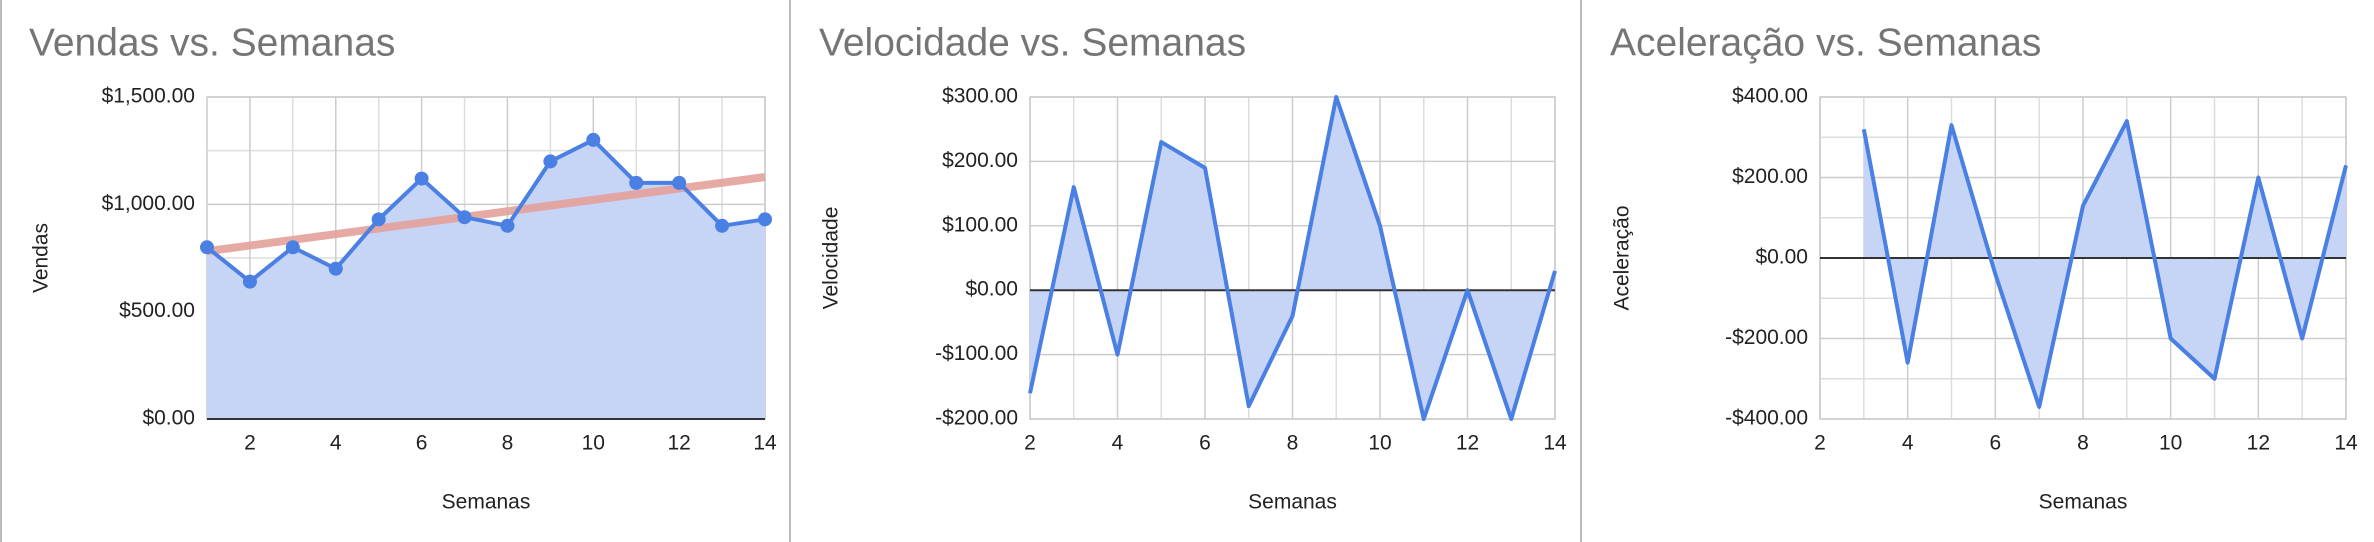 The image size is (2374, 542). I want to click on y-tick-label: -$400.00, so click(1766, 418).